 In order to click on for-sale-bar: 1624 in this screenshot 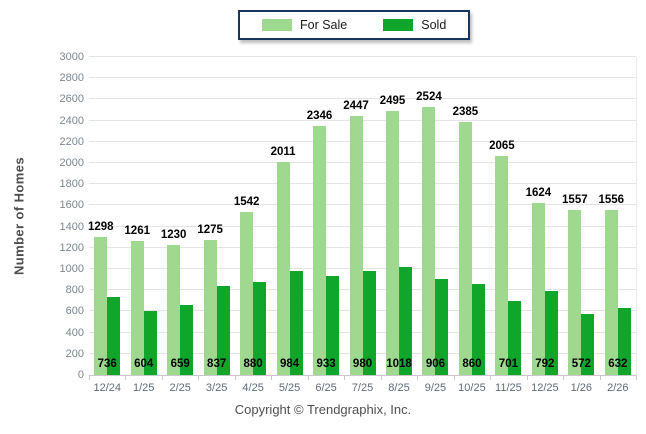, I will do `click(538, 281)`.